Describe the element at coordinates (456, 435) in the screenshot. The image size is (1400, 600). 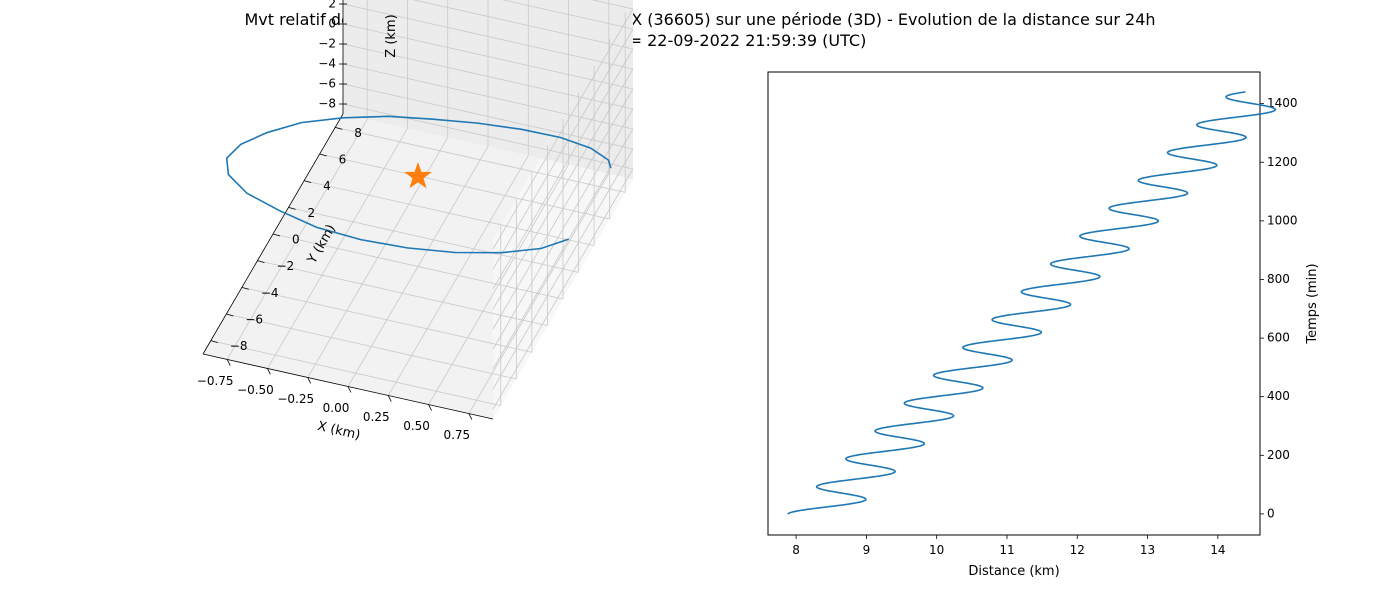
I see `x-tick-label-3d: 0.75` at that location.